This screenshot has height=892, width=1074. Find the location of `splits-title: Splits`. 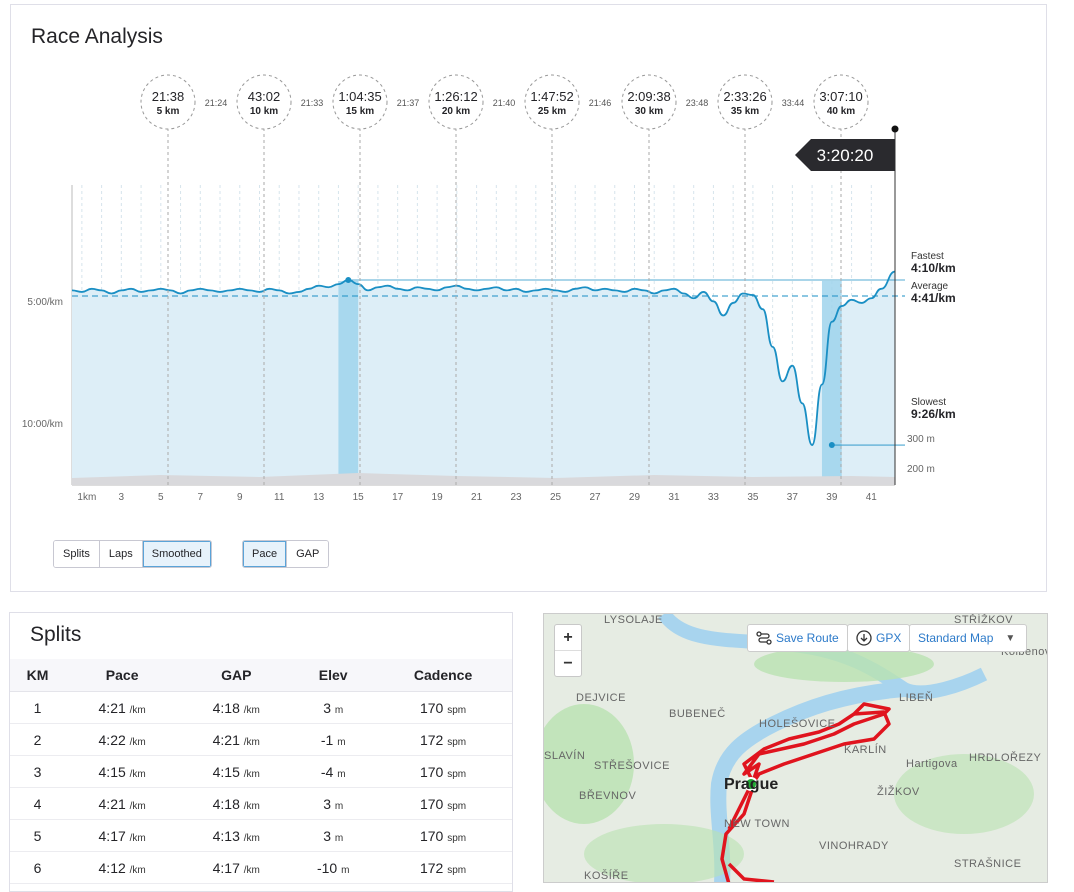

splits-title: Splits is located at coordinates (56, 634).